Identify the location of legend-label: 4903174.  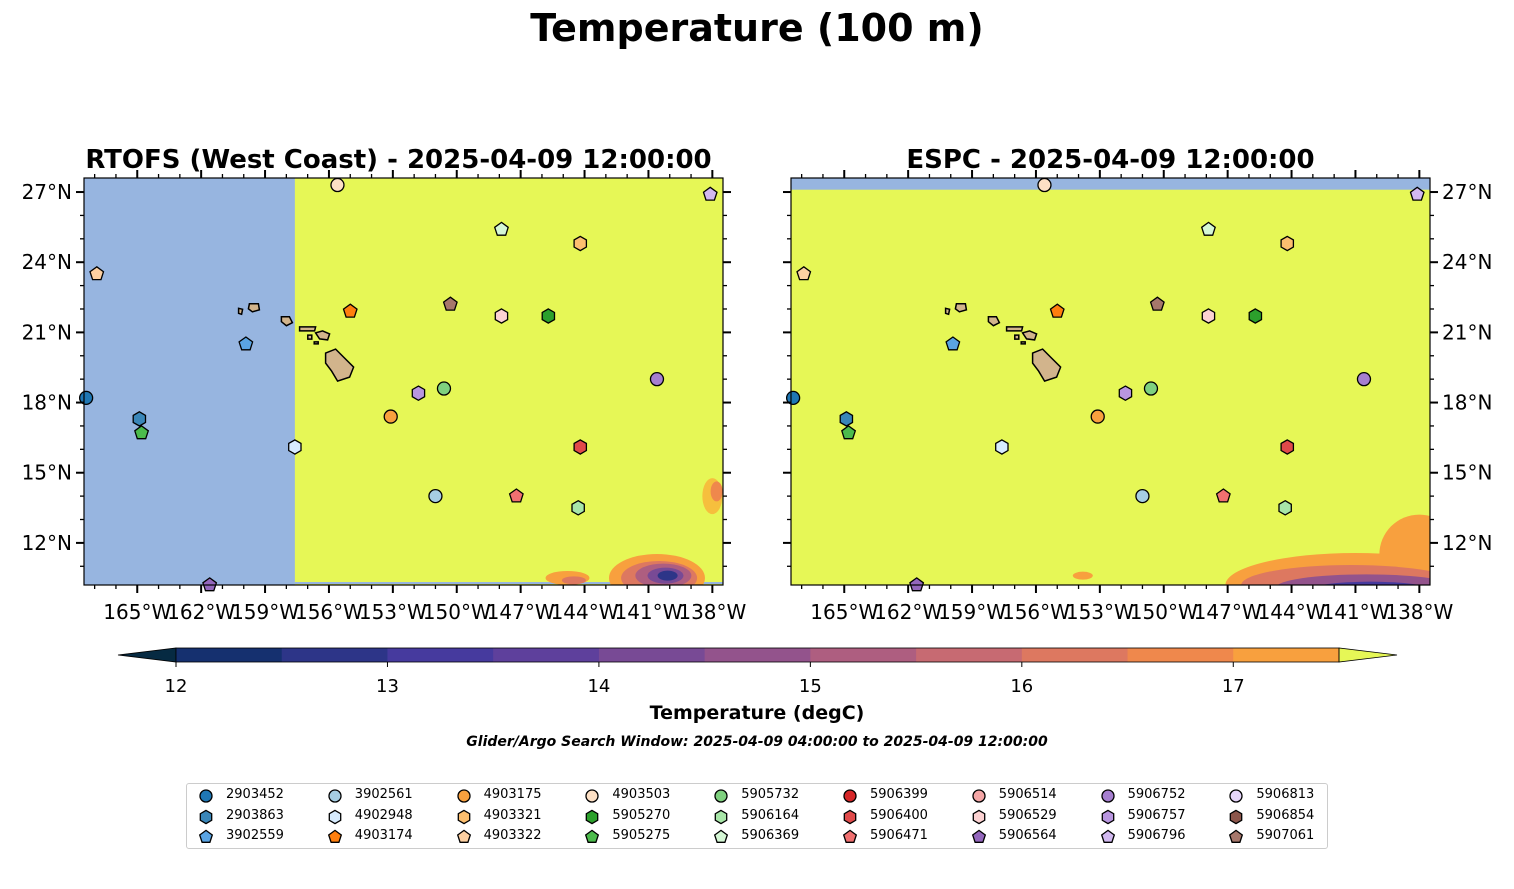
(383, 835).